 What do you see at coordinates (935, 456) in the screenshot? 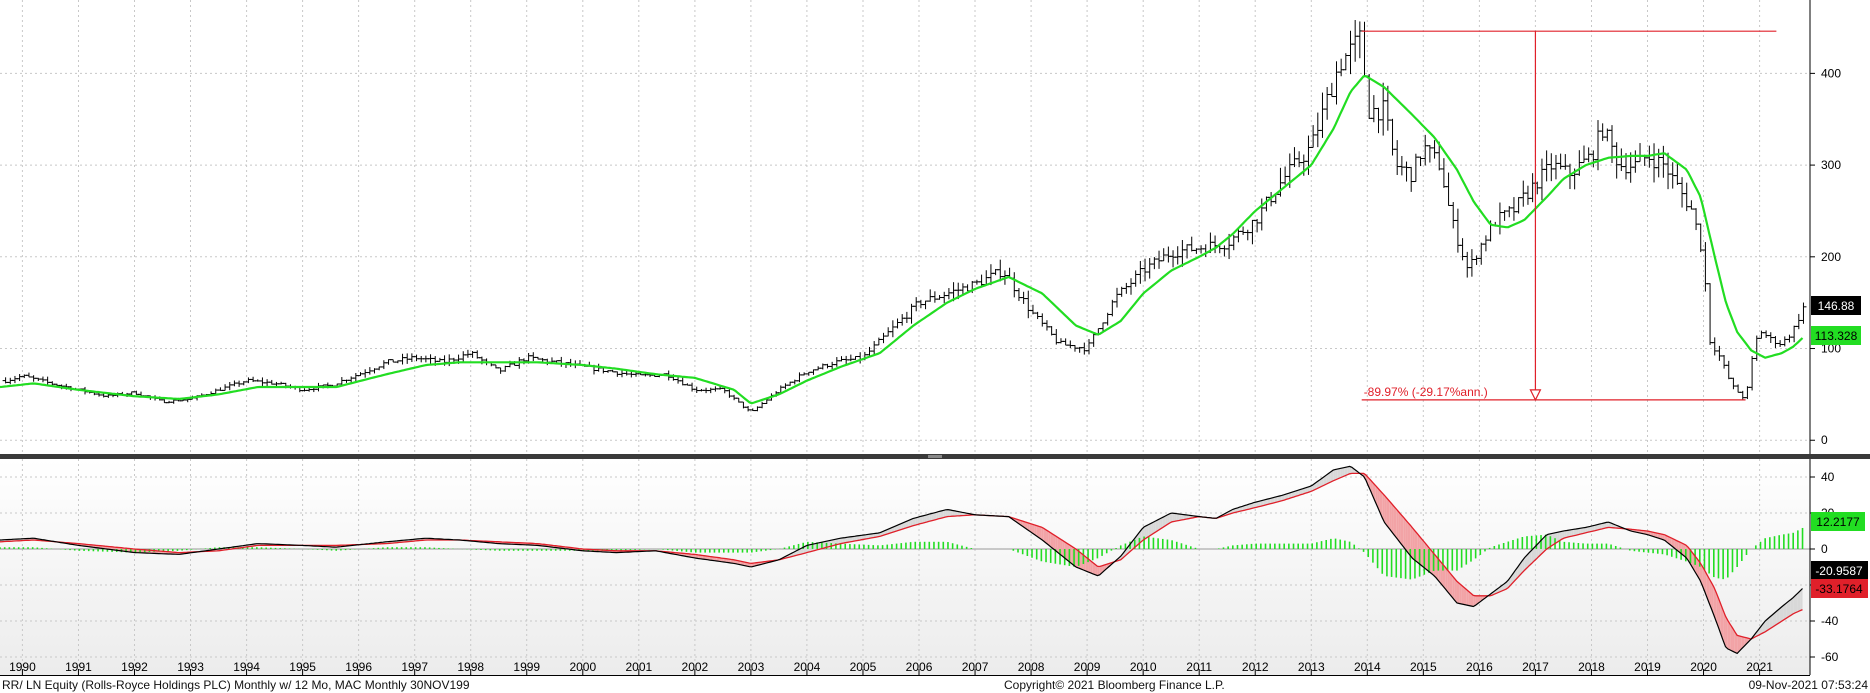
I see `panel-resize-handle` at bounding box center [935, 456].